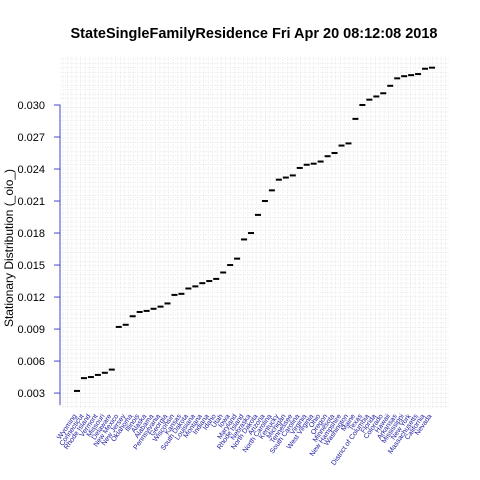 Image resolution: width=480 pixels, height=480 pixels. What do you see at coordinates (31, 298) in the screenshot?
I see `y-tick-label: 0.012` at bounding box center [31, 298].